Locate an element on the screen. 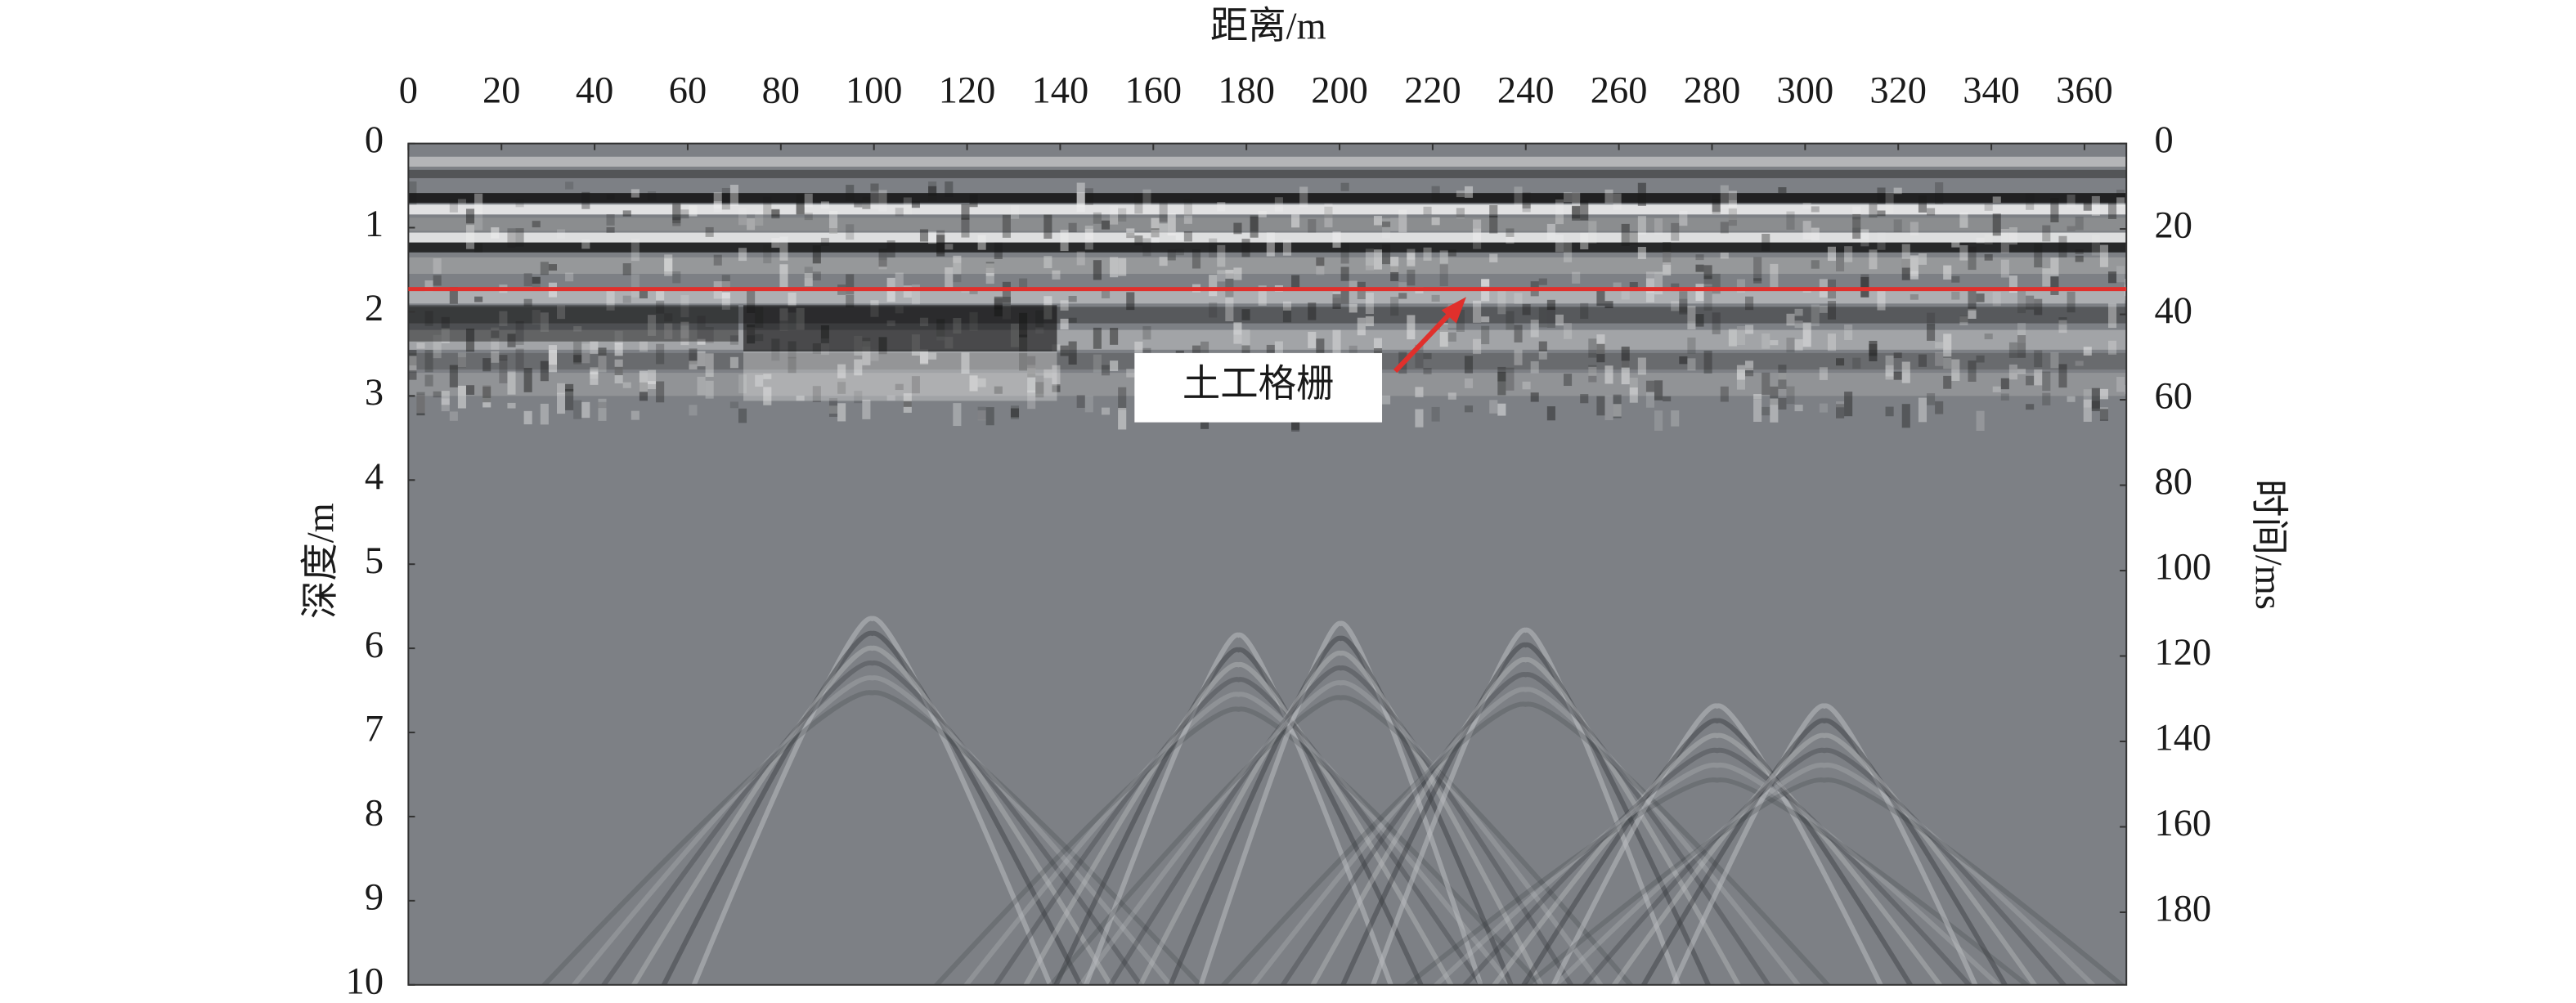  x-tick-label: 160 is located at coordinates (1153, 91).